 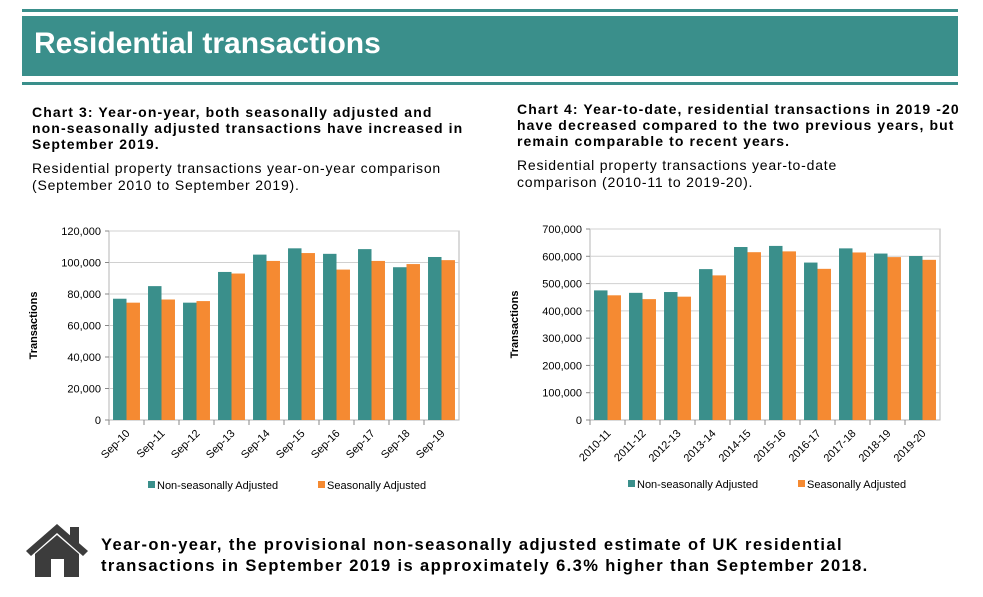 What do you see at coordinates (630, 446) in the screenshot?
I see `x-tick-label: 2011-12` at bounding box center [630, 446].